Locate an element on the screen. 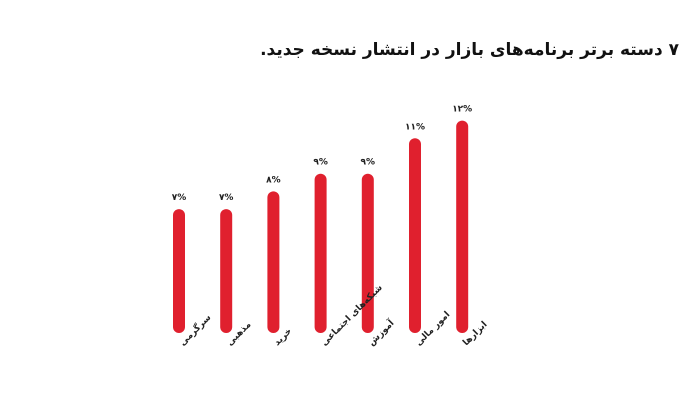 The image size is (693, 412). value-label-4: ۹% is located at coordinates (368, 163).